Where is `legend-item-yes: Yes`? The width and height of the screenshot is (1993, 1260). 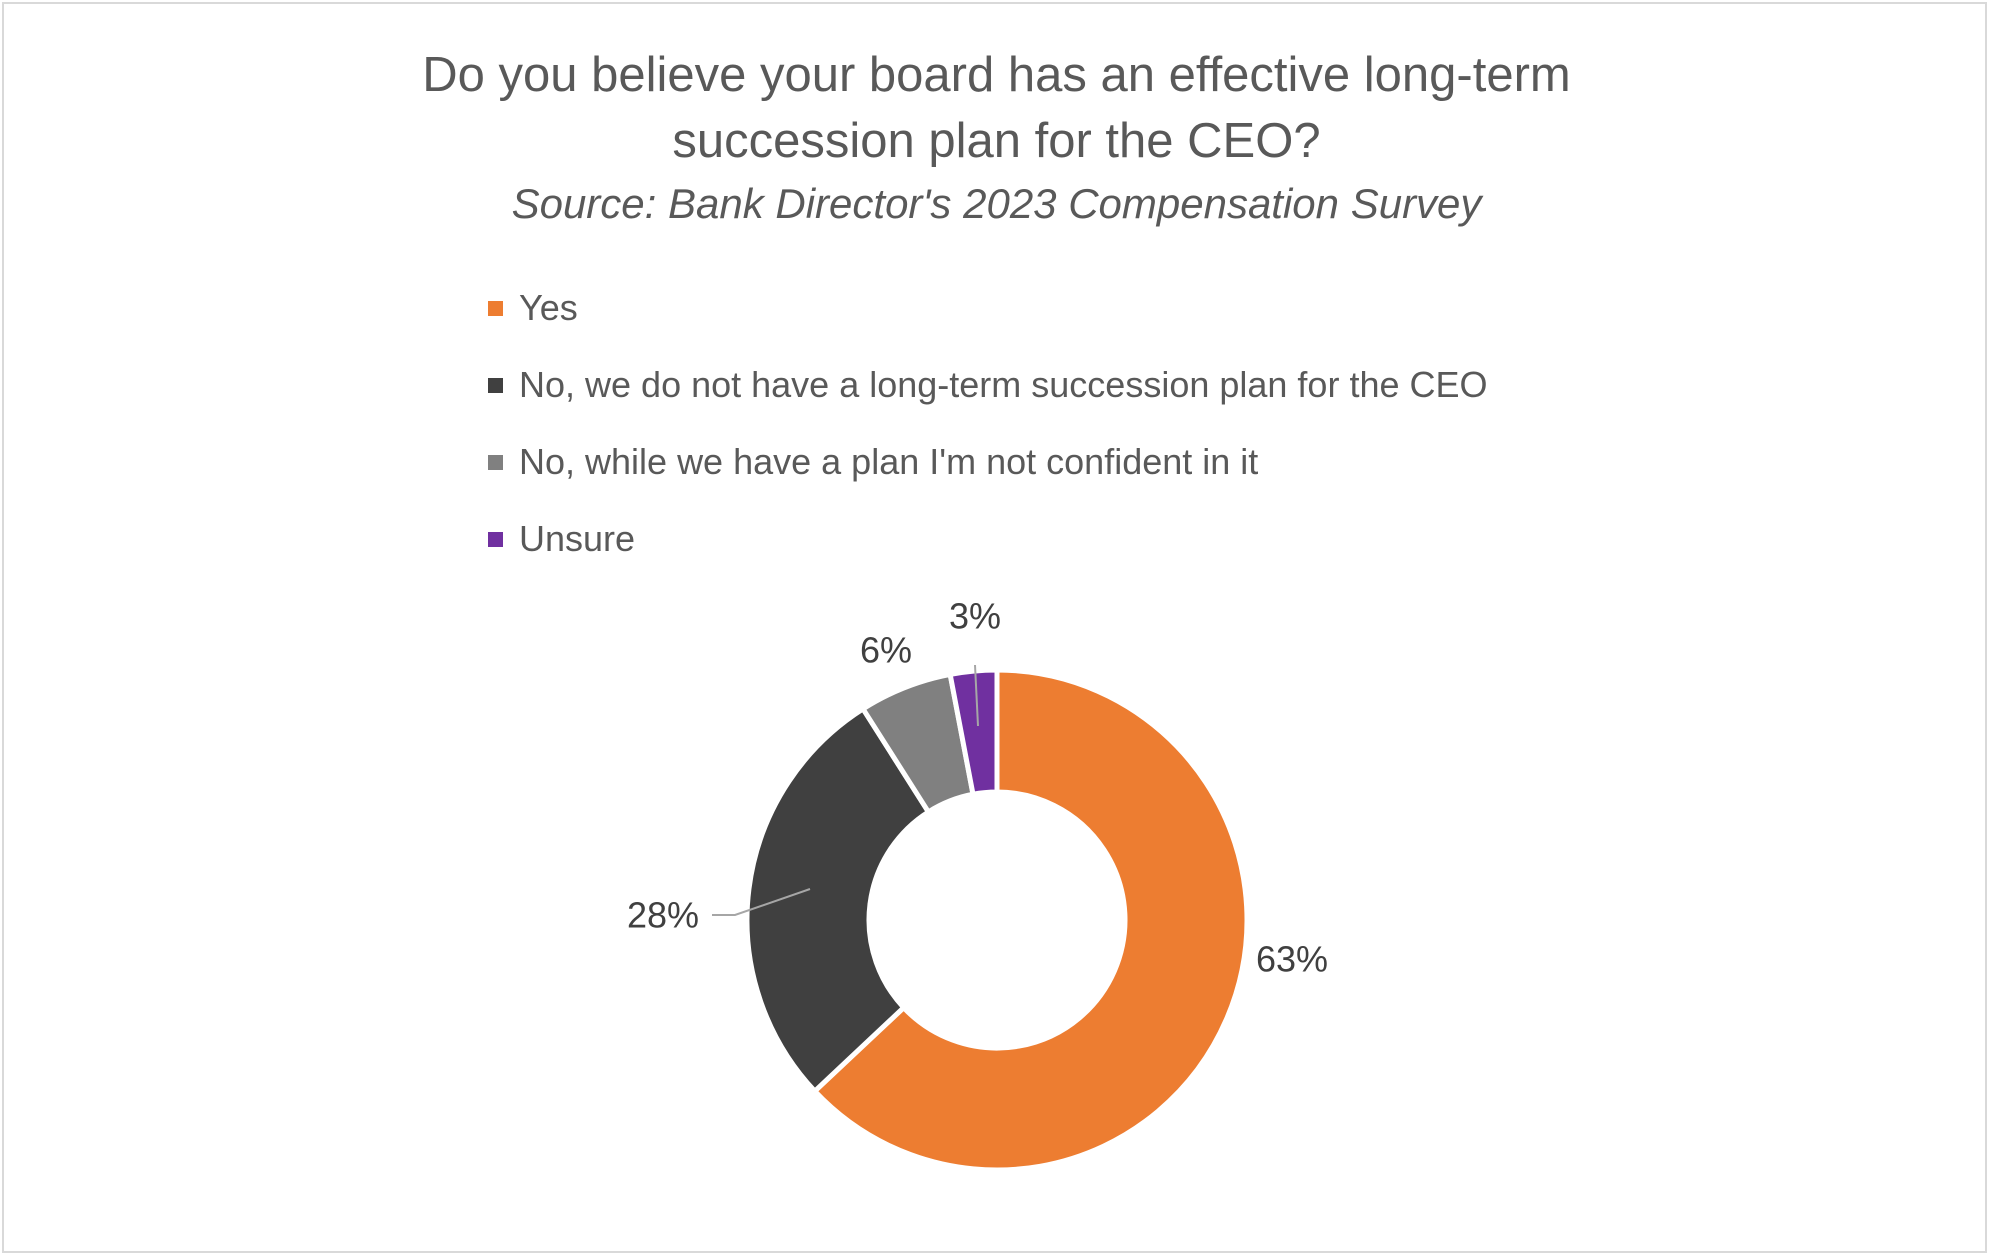 legend-item-yes: Yes is located at coordinates (533, 308).